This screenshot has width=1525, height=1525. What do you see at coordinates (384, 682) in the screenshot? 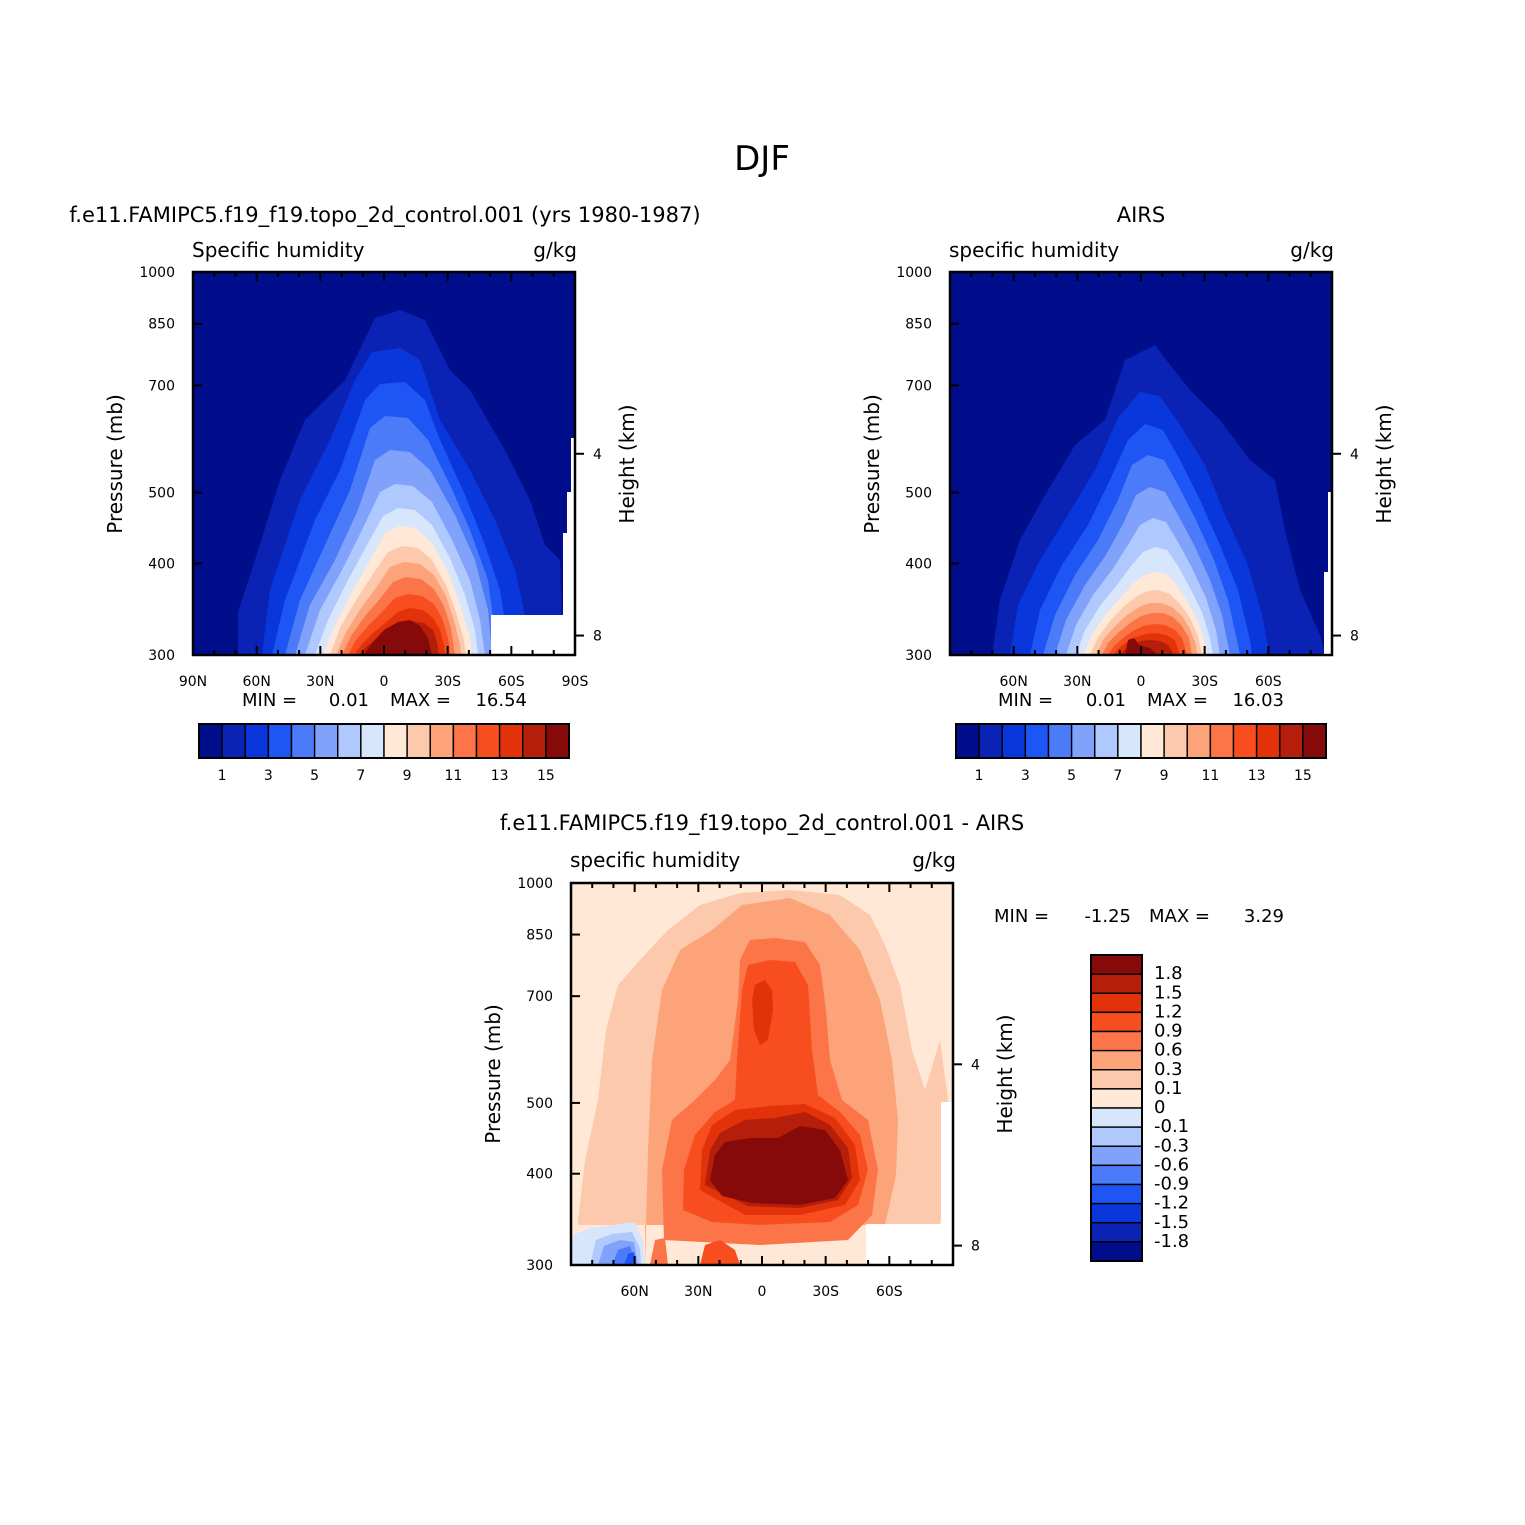
I see `x-tick-label: 0` at bounding box center [384, 682].